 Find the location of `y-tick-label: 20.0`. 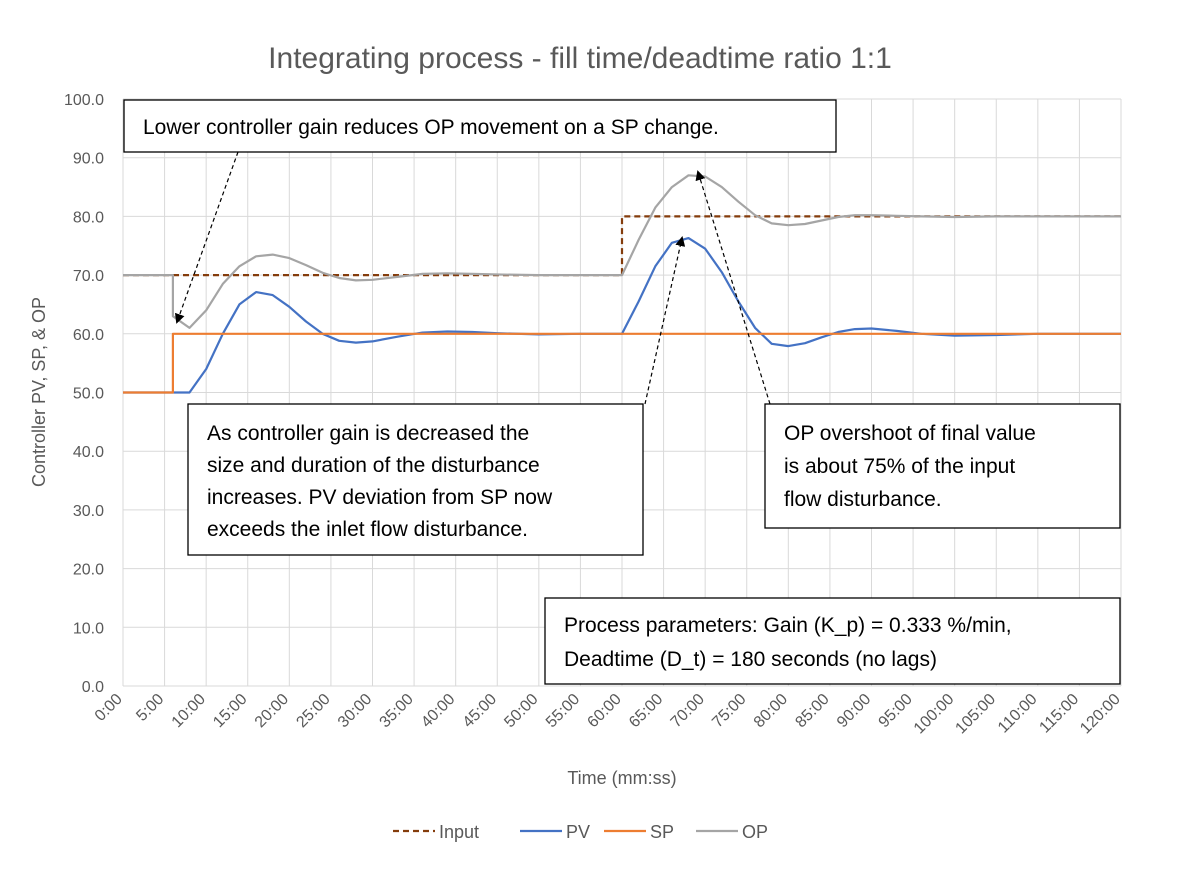

y-tick-label: 20.0 is located at coordinates (88, 570).